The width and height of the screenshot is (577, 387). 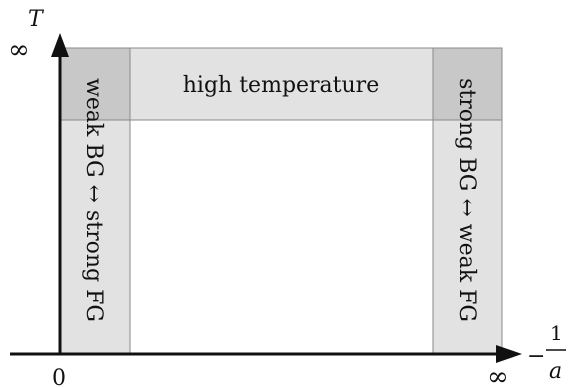 I want to click on y-axis-label: T, so click(x=36, y=19).